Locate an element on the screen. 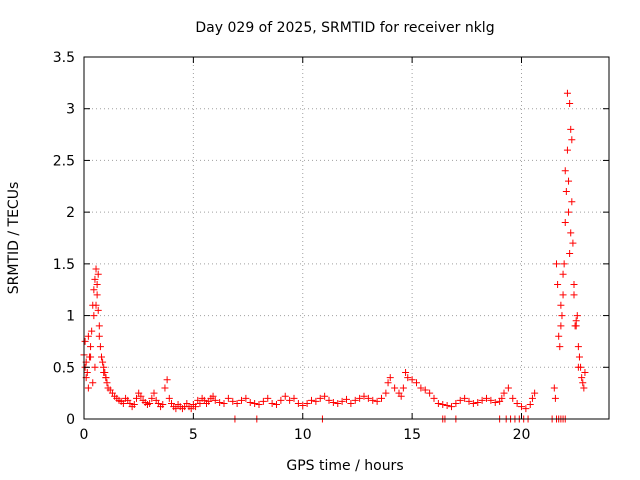  y-axis-label: SRMTID / TECUs is located at coordinates (14, 238).